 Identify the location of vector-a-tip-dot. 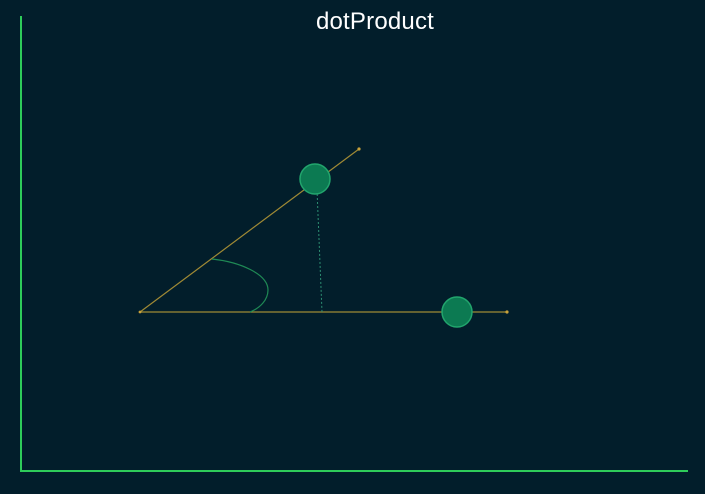
(359, 149).